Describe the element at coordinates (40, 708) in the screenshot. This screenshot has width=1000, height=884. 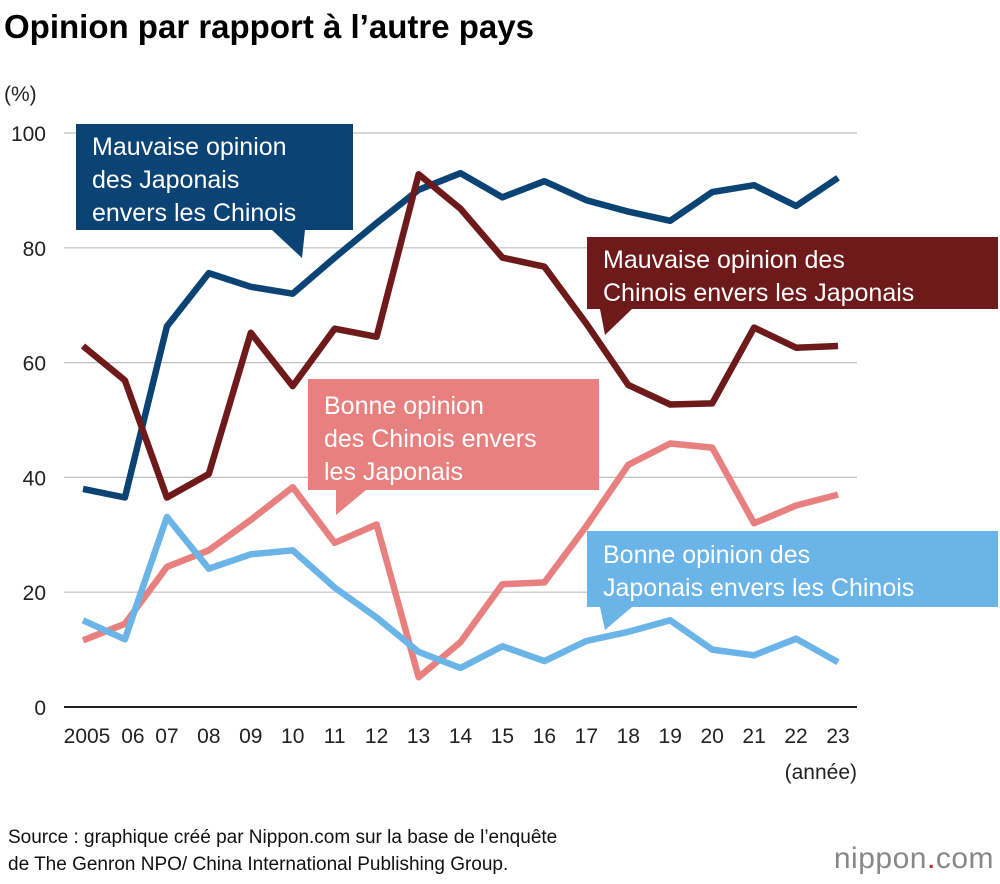
I see `y-tick-label: 0` at that location.